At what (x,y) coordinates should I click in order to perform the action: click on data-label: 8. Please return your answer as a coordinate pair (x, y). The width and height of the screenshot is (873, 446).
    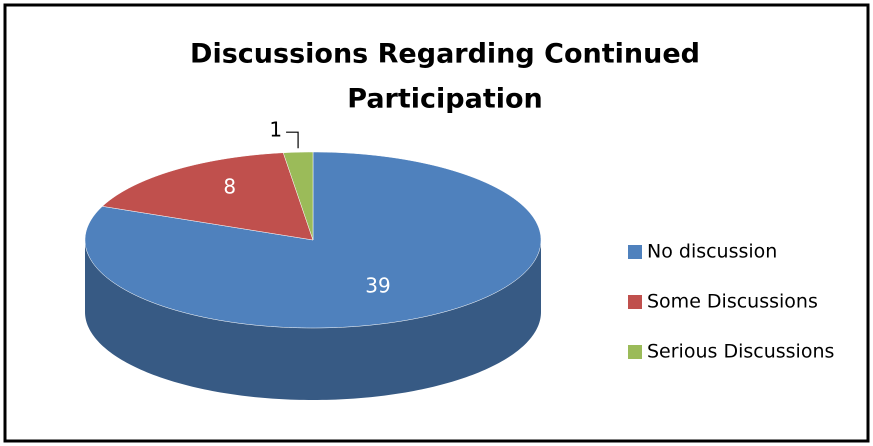
    Looking at the image, I should click on (229, 187).